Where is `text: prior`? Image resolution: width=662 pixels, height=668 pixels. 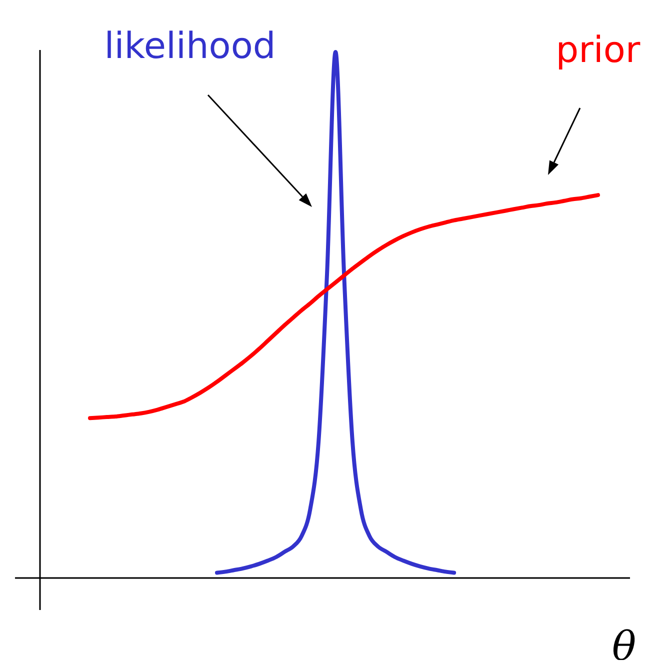
text: prior is located at coordinates (598, 50).